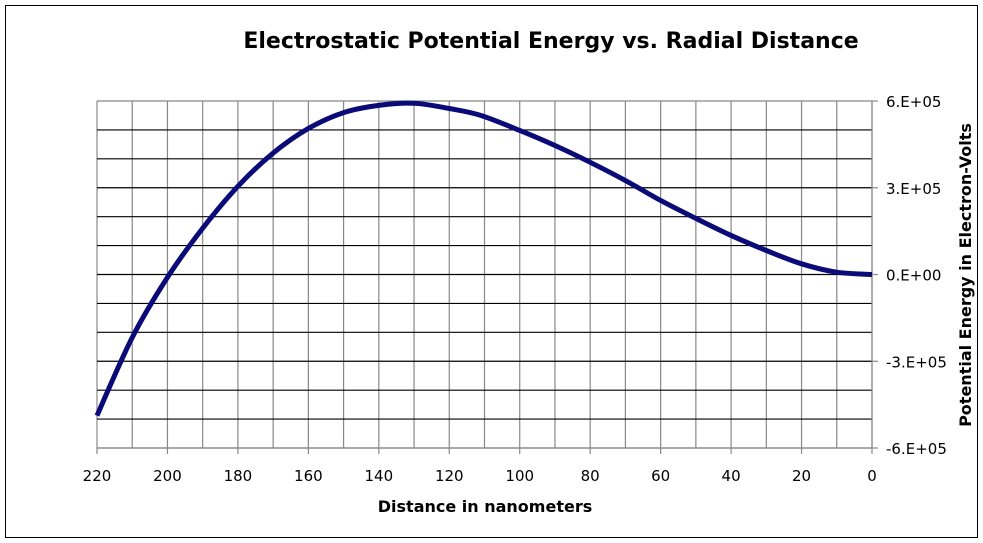  I want to click on x-tick-label: 80, so click(590, 476).